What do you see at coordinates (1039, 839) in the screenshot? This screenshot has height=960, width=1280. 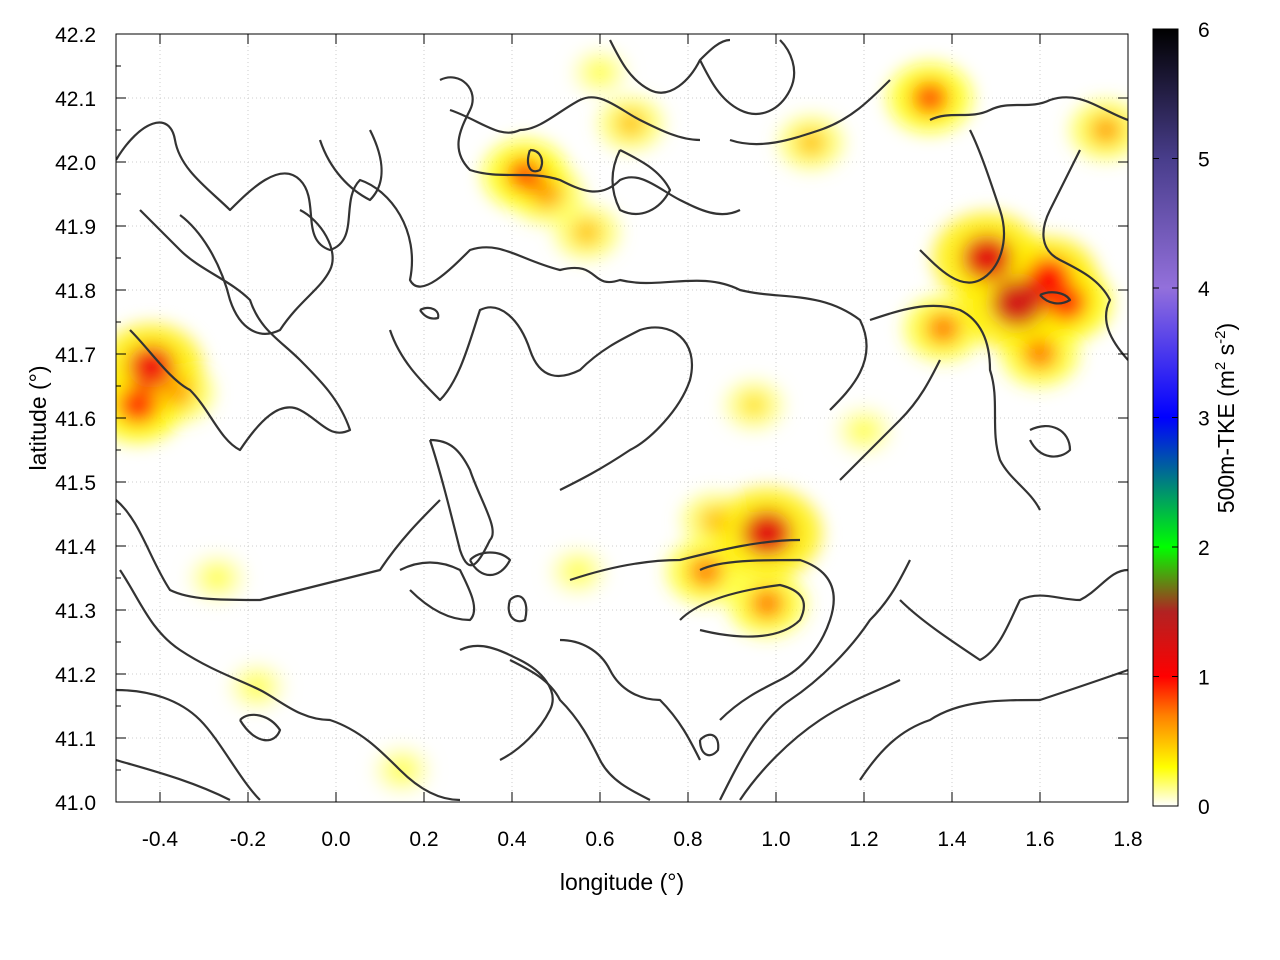 I see `x-tick-label: 1.6` at bounding box center [1039, 839].